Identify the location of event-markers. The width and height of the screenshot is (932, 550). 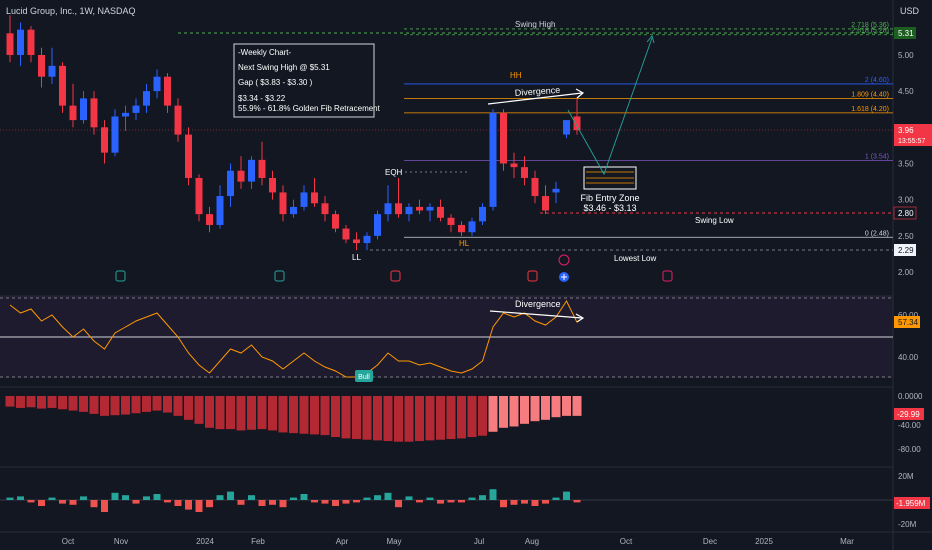
(394, 268).